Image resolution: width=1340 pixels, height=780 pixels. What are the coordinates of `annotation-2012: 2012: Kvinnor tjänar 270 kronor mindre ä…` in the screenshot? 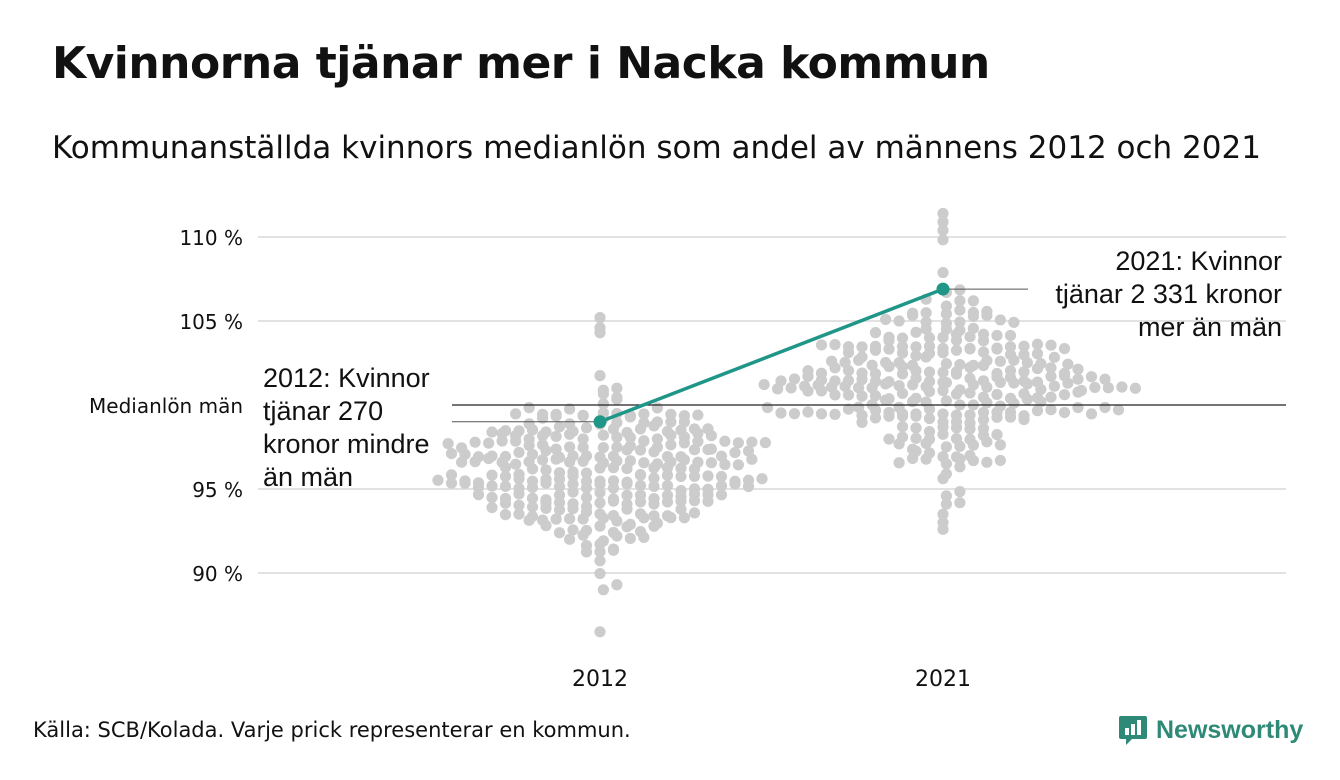 It's located at (346, 428).